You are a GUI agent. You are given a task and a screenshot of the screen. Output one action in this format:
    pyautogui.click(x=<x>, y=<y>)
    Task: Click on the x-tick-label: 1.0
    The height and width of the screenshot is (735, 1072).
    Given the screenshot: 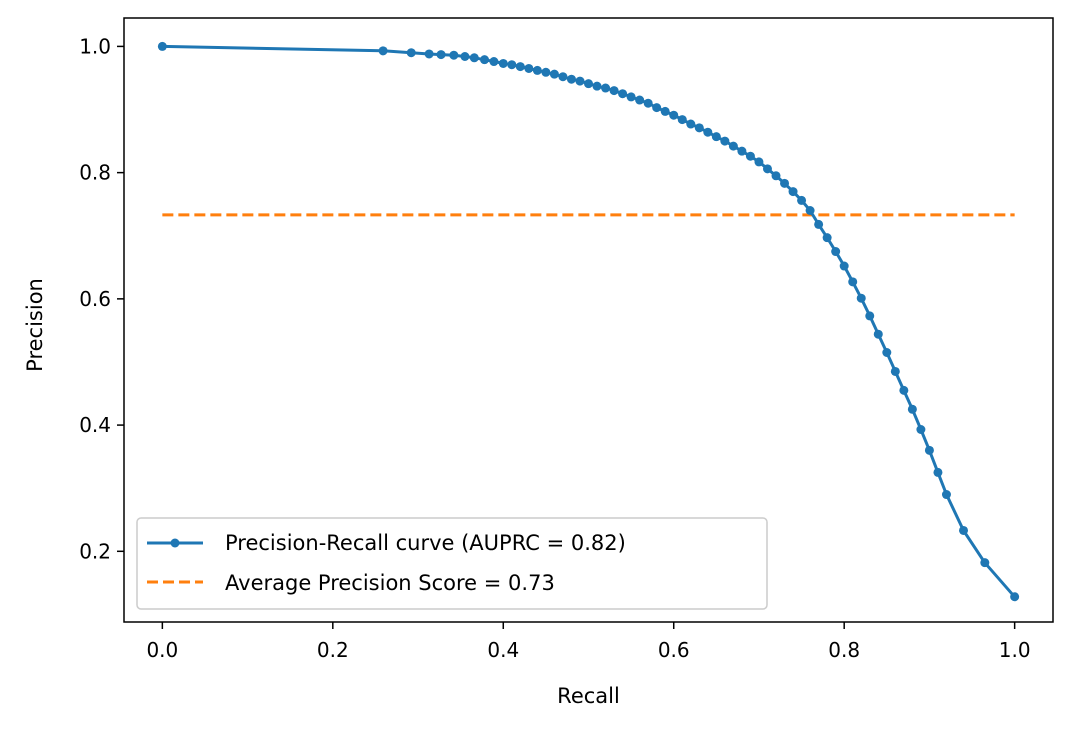 What is the action you would take?
    pyautogui.click(x=1015, y=650)
    